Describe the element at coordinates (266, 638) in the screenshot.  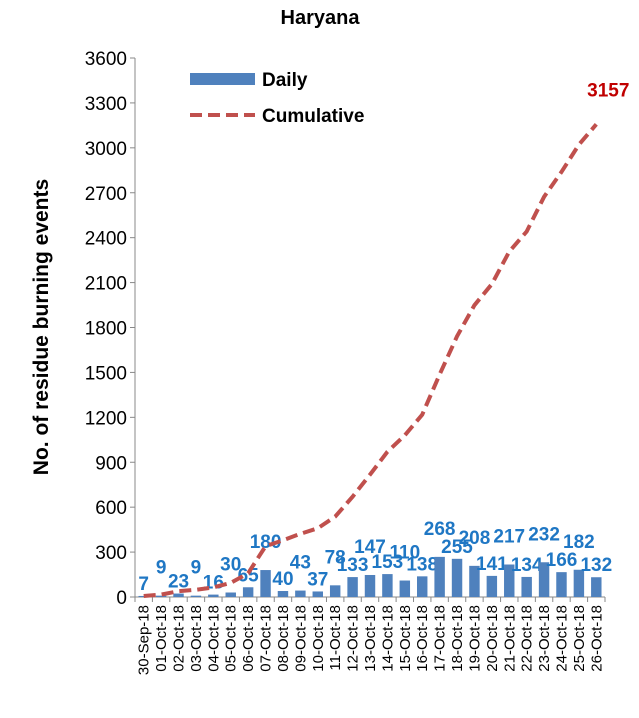
I see `x-tick-label: 07-Oct-18` at that location.